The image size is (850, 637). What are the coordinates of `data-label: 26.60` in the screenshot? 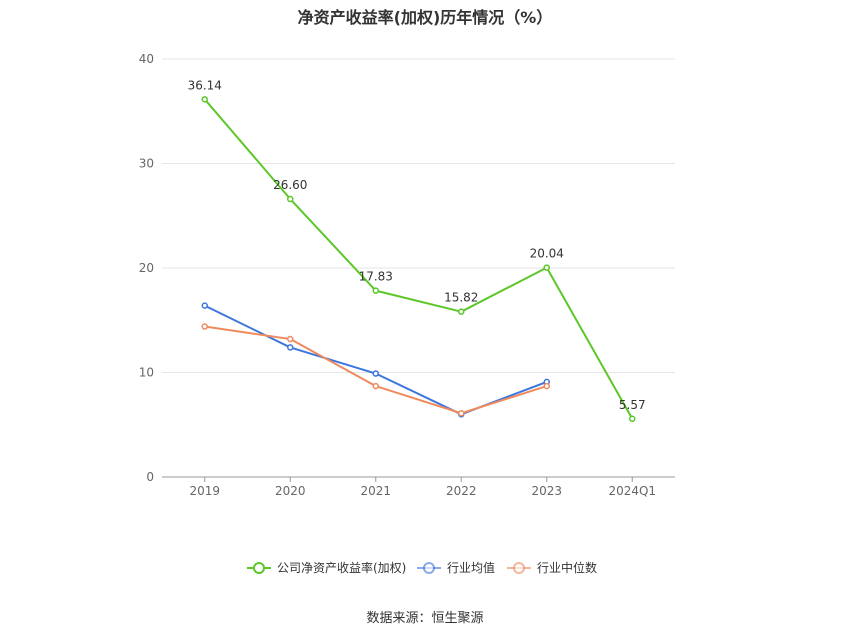 It's located at (290, 185).